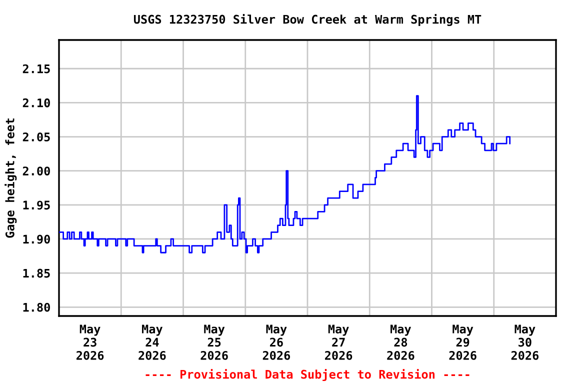 The width and height of the screenshot is (576, 384). Describe the element at coordinates (36, 171) in the screenshot. I see `y-tick-label: 2.00` at that location.